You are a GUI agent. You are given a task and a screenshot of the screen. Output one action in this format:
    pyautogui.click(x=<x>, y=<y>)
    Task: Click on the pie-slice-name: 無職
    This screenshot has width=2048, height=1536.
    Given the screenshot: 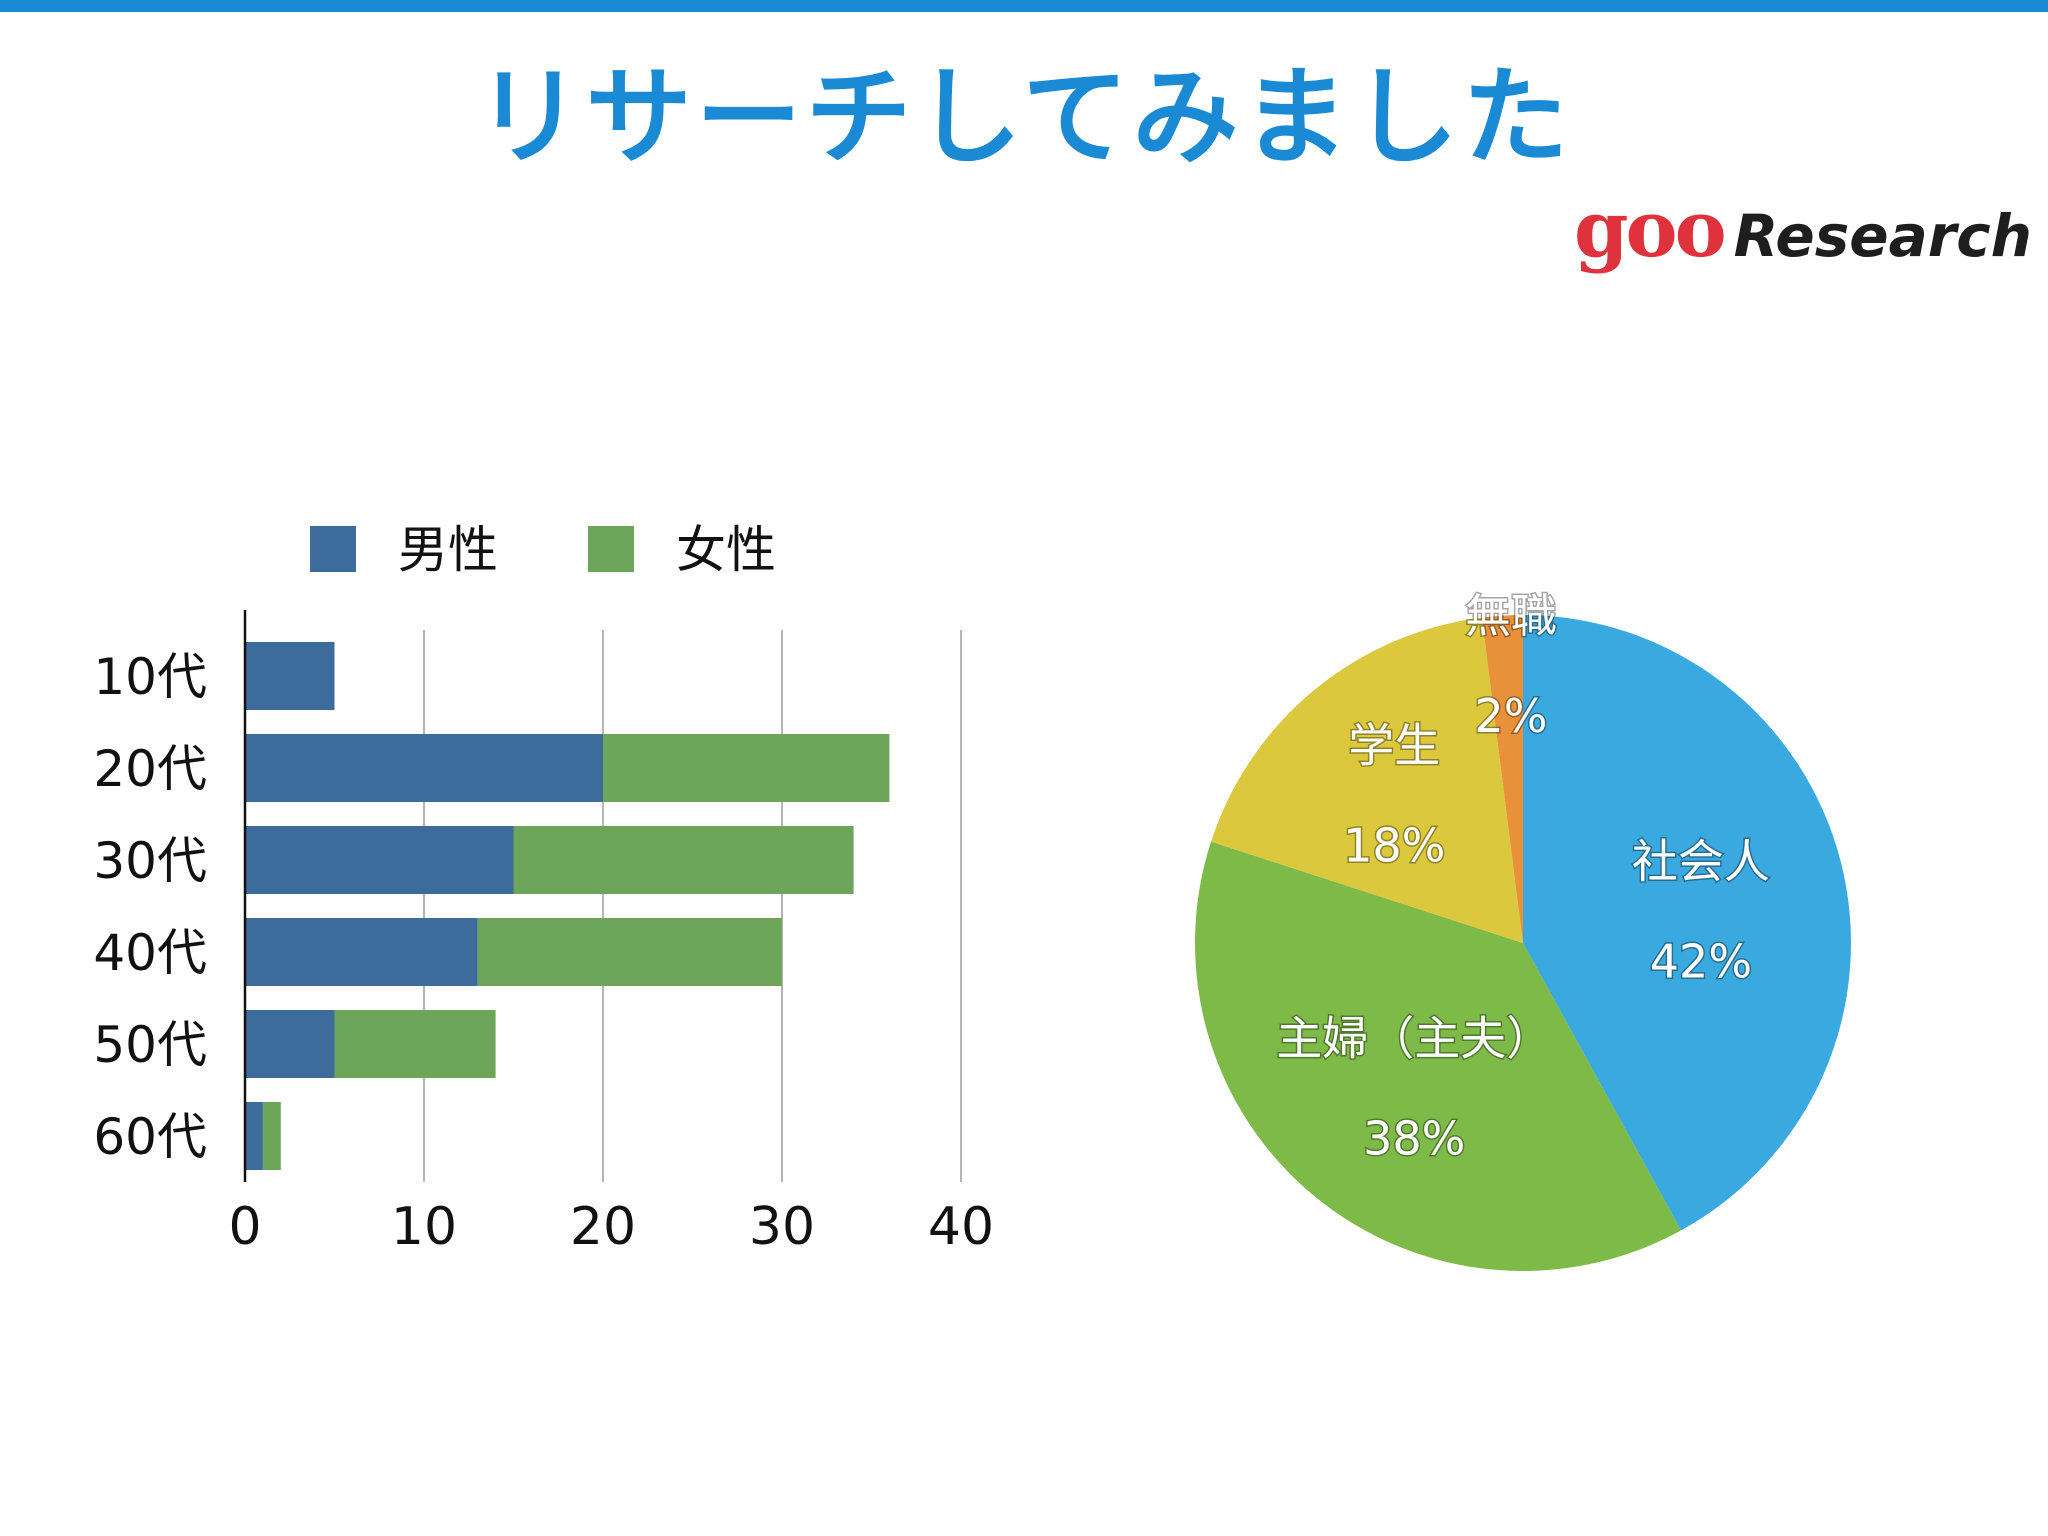 What is the action you would take?
    pyautogui.click(x=1511, y=616)
    